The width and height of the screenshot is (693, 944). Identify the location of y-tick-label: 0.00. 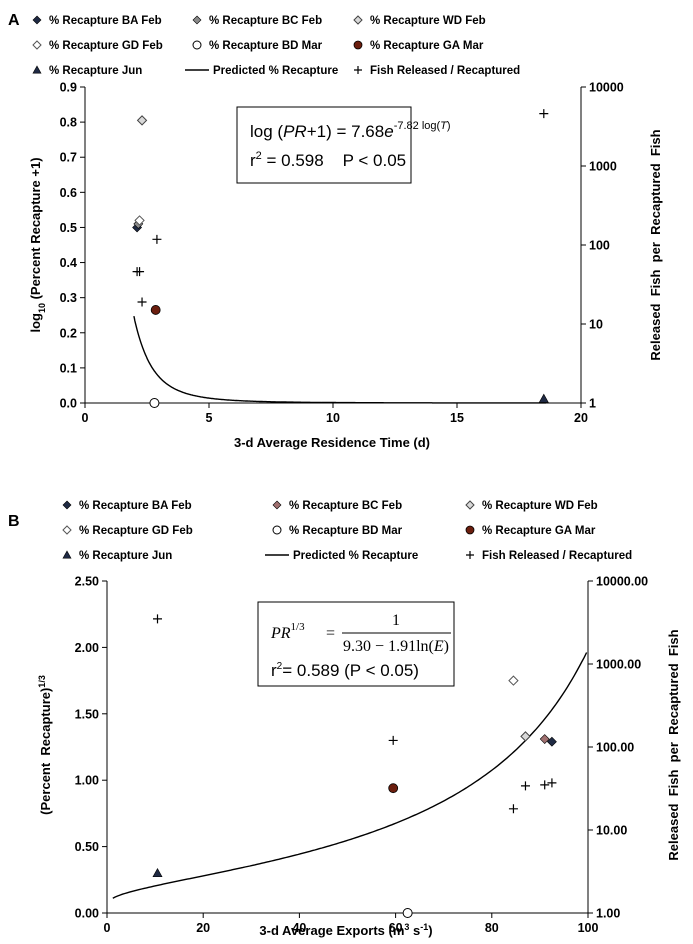
(87, 914).